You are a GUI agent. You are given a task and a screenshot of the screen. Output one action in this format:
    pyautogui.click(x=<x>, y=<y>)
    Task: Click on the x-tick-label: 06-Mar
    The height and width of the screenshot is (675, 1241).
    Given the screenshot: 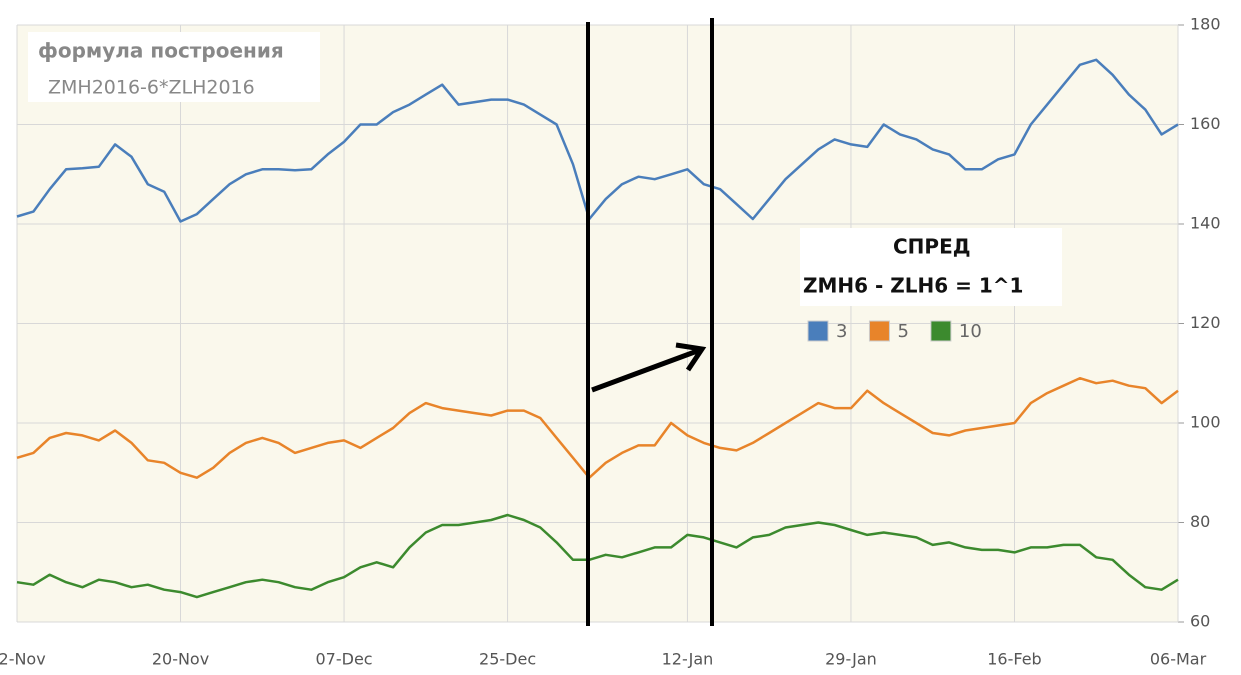 What is the action you would take?
    pyautogui.click(x=1178, y=659)
    